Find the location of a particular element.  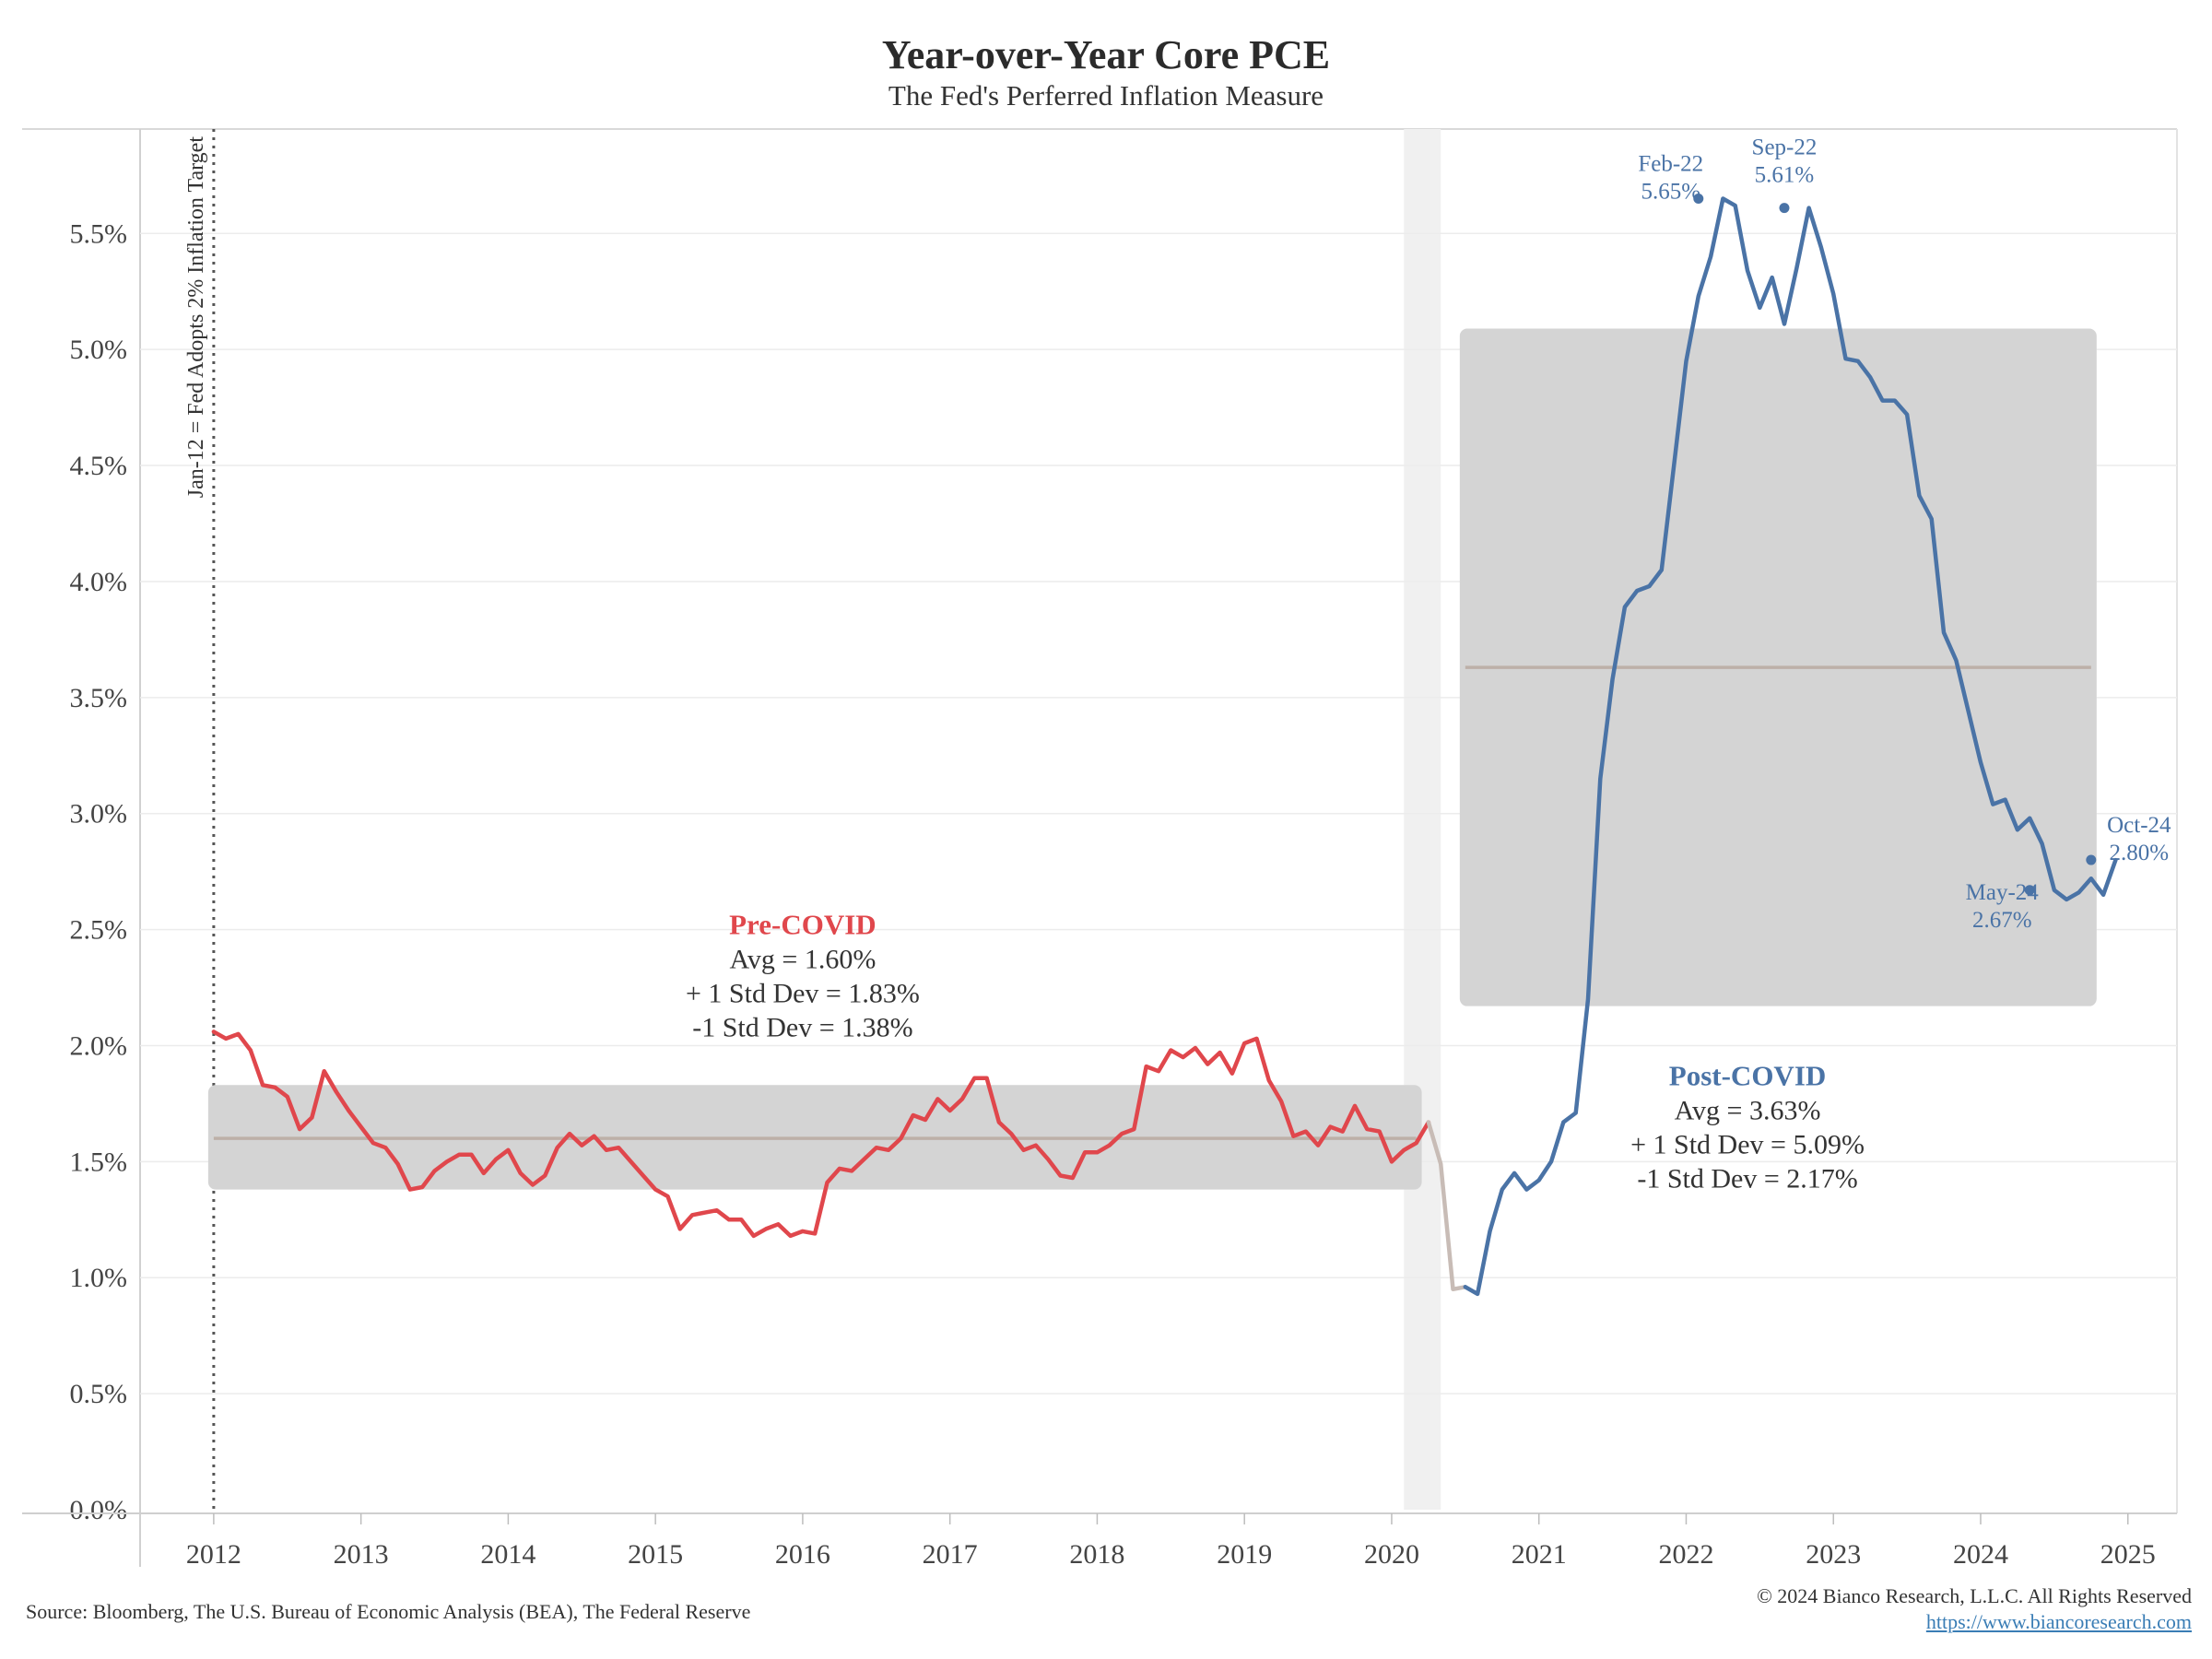

y-tick-label: 4.0% is located at coordinates (99, 582).